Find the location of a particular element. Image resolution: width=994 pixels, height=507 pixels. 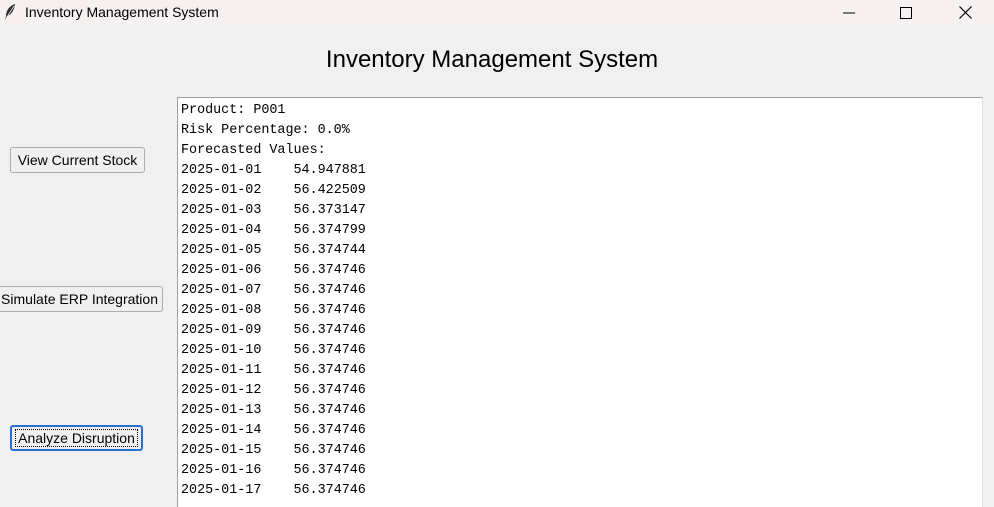

analyze-disruption-label: Analyze Disruption is located at coordinates (76, 438).